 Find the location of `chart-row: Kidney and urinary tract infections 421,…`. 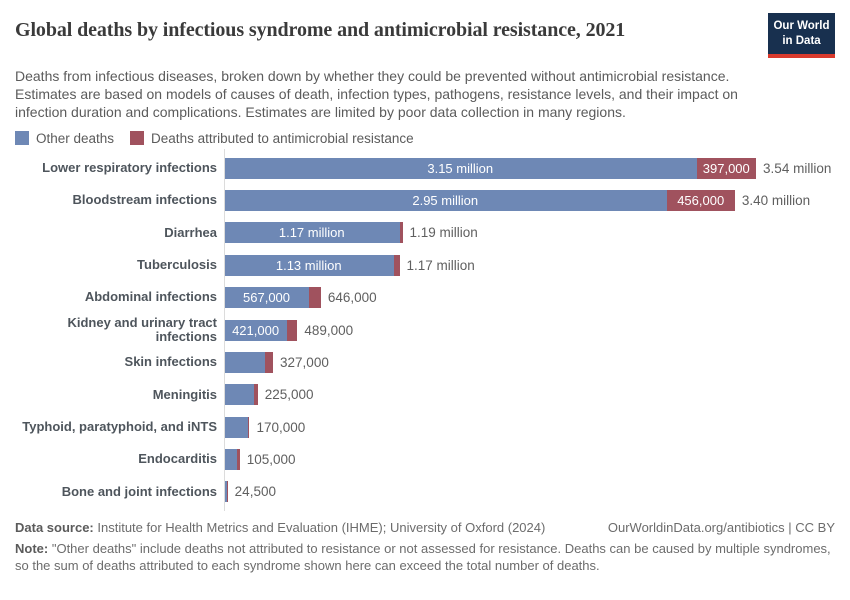

chart-row: Kidney and urinary tract infections 421,… is located at coordinates (425, 330).